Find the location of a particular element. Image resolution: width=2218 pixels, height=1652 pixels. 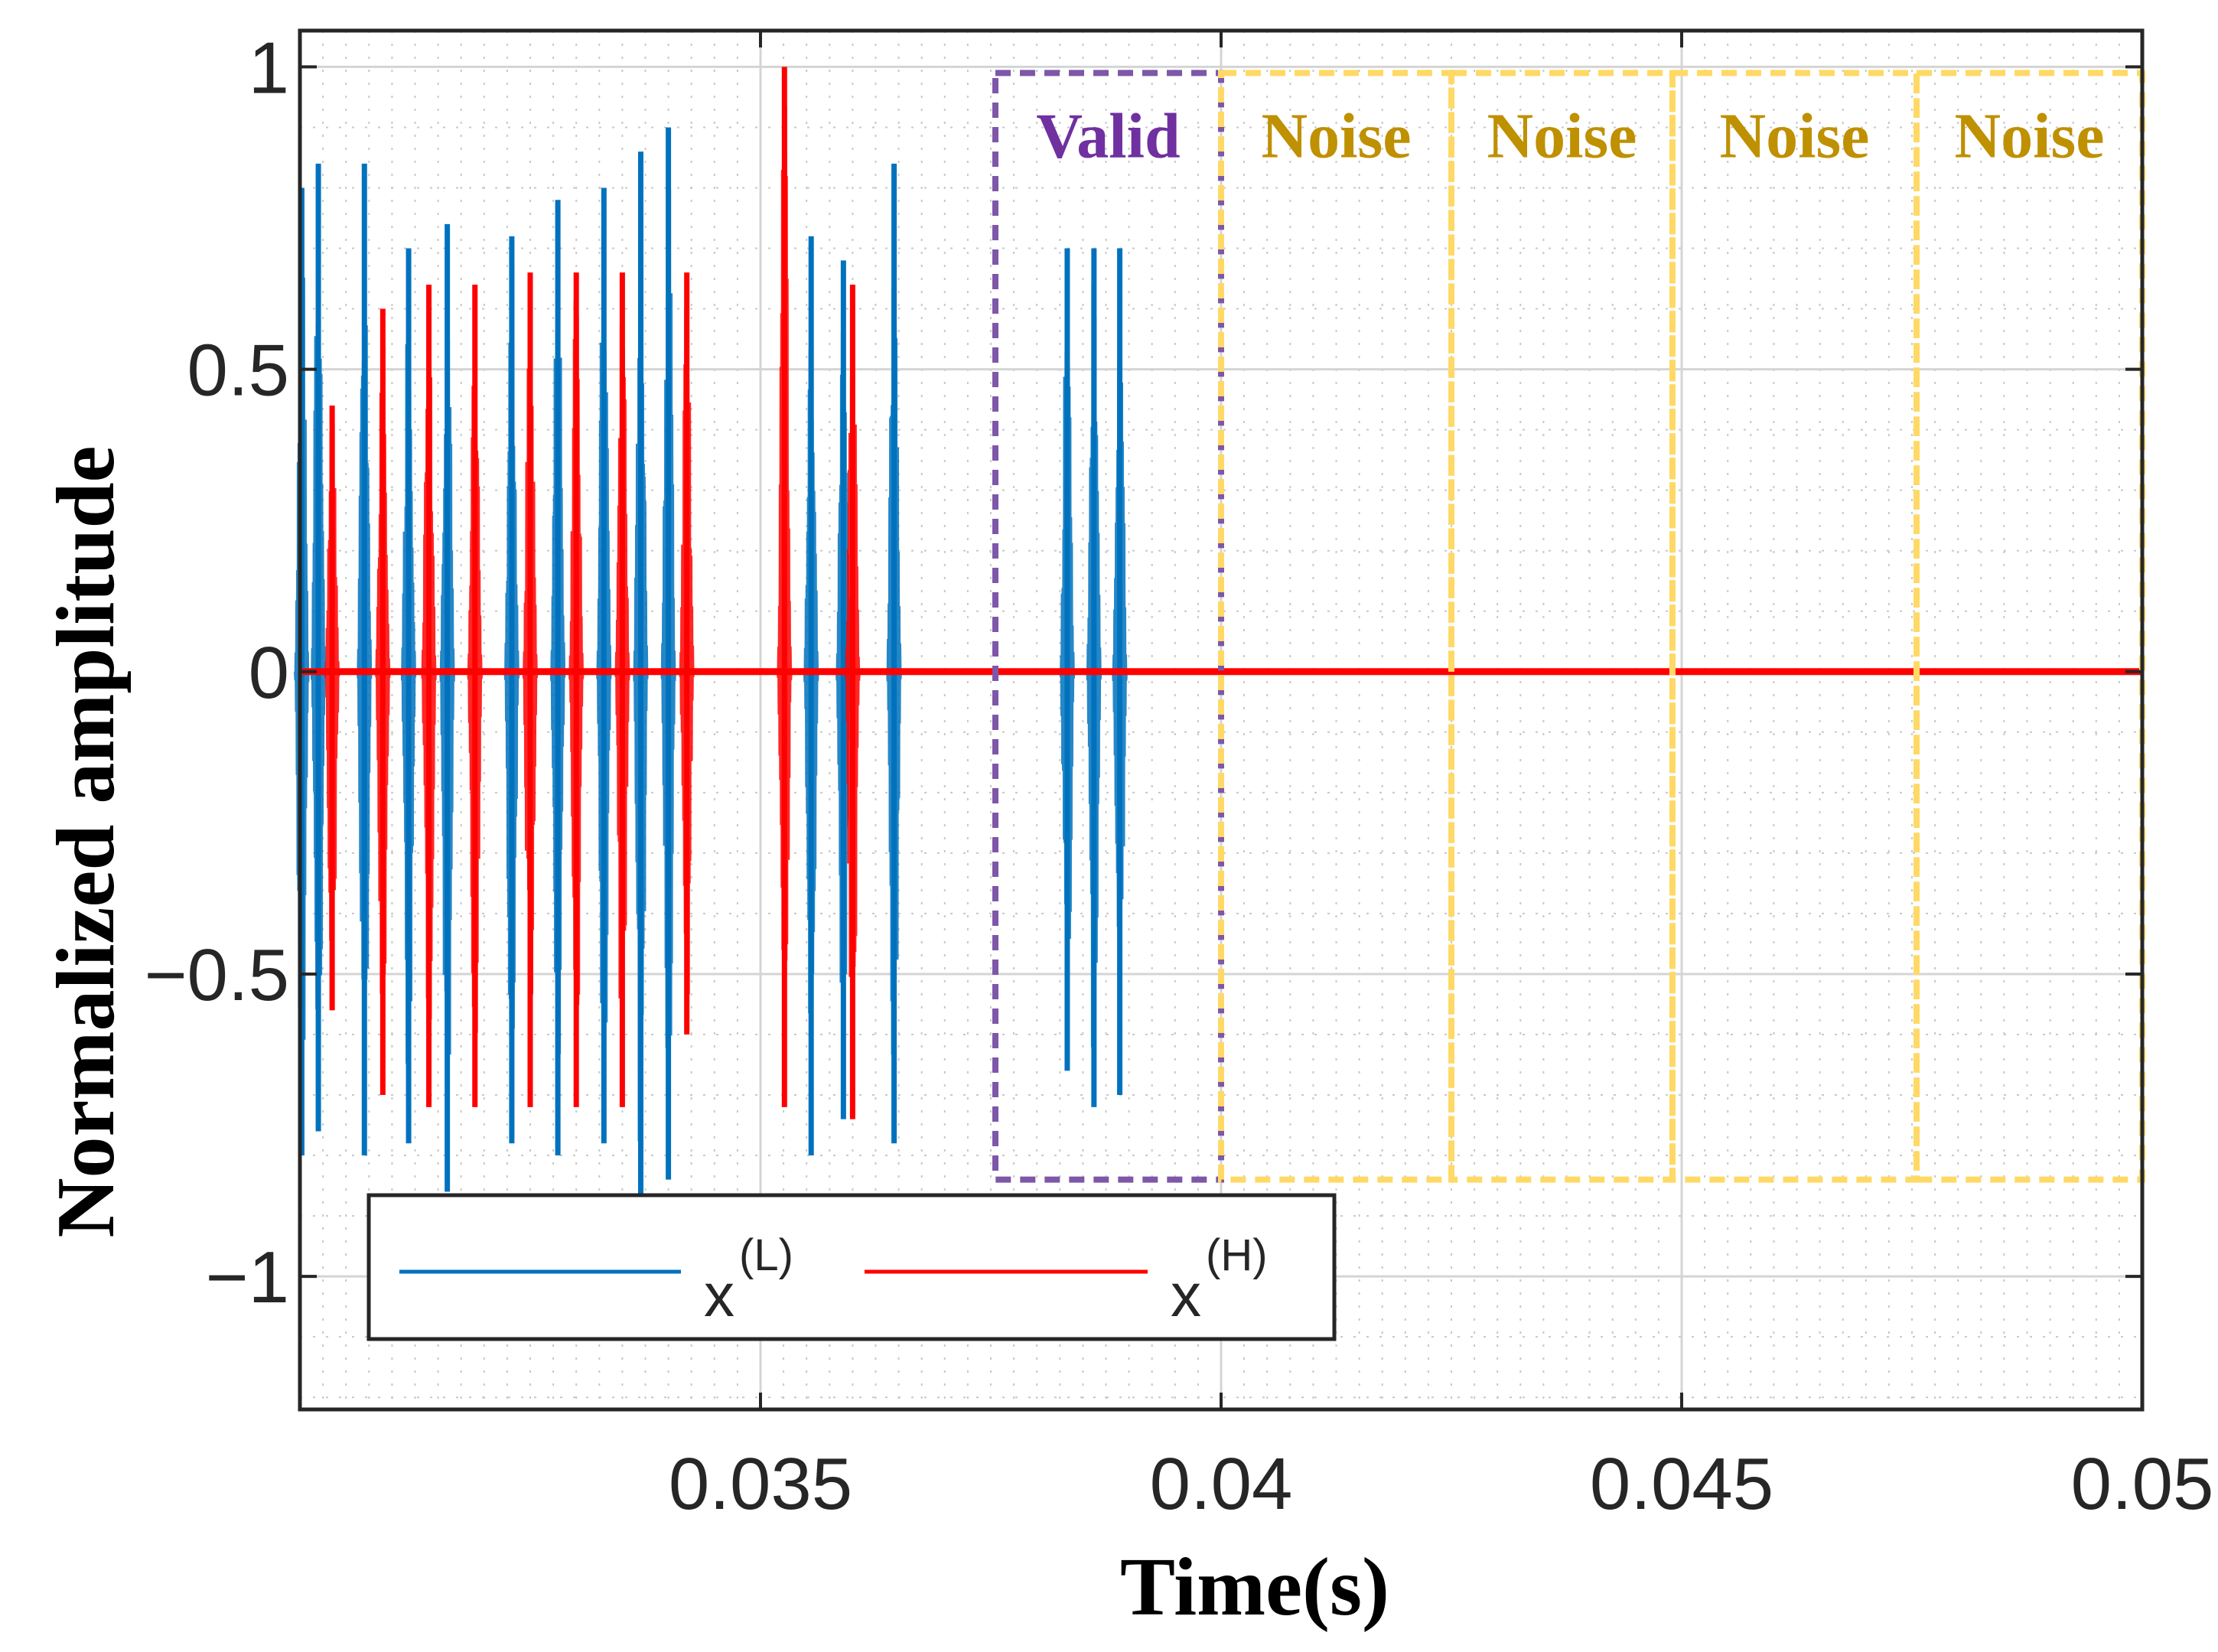

region-valid-0: Valid is located at coordinates (1108, 626).